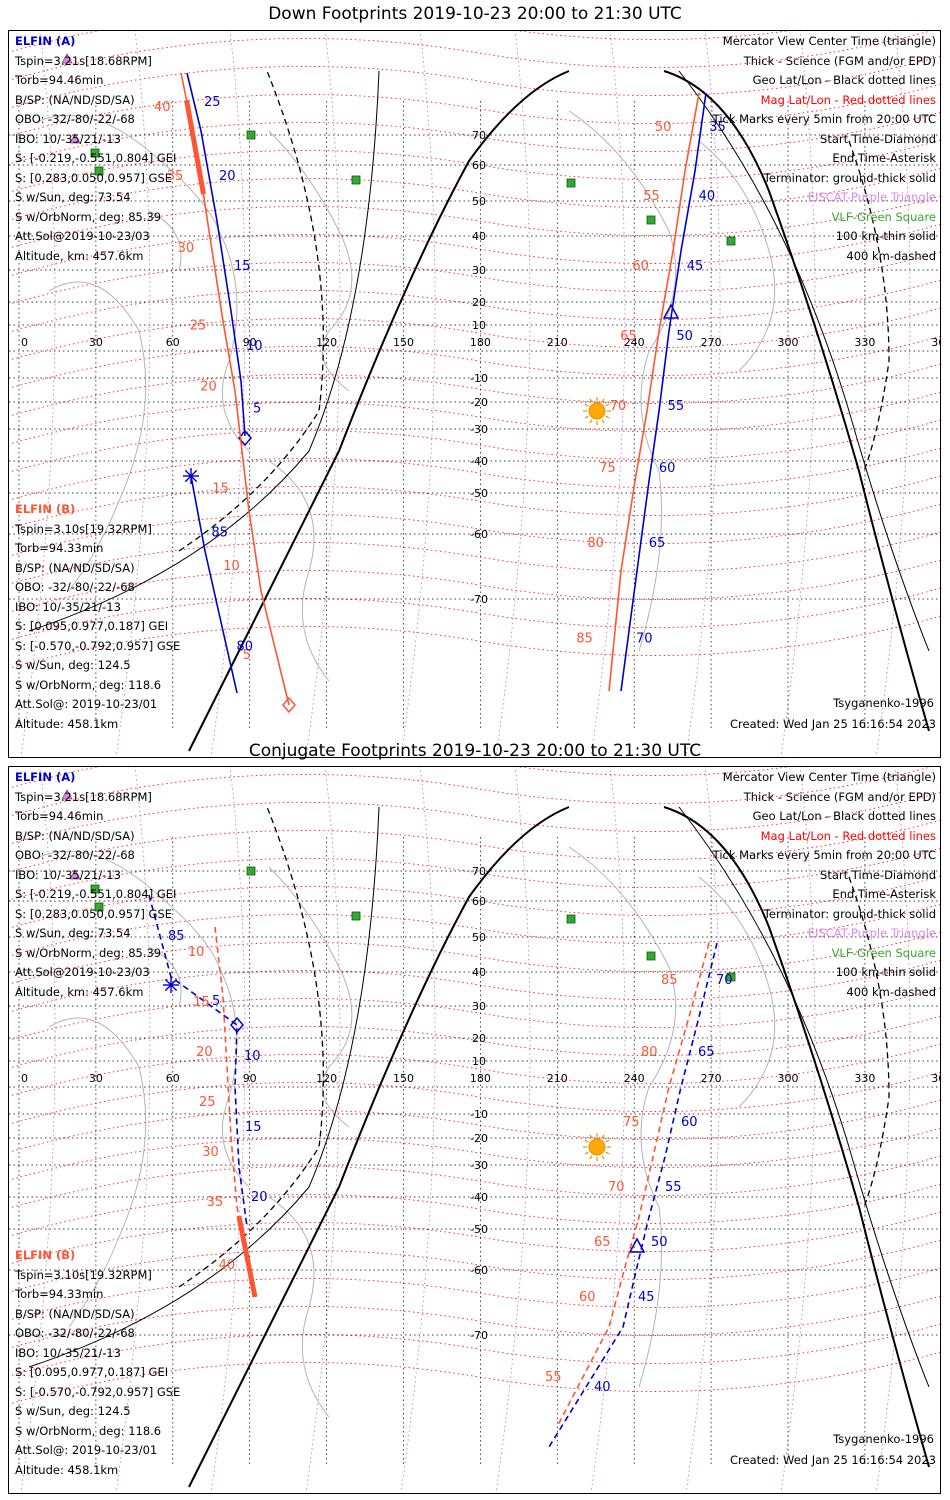 The width and height of the screenshot is (950, 1500). Describe the element at coordinates (479, 302) in the screenshot. I see `lat-tick-label: 20` at that location.